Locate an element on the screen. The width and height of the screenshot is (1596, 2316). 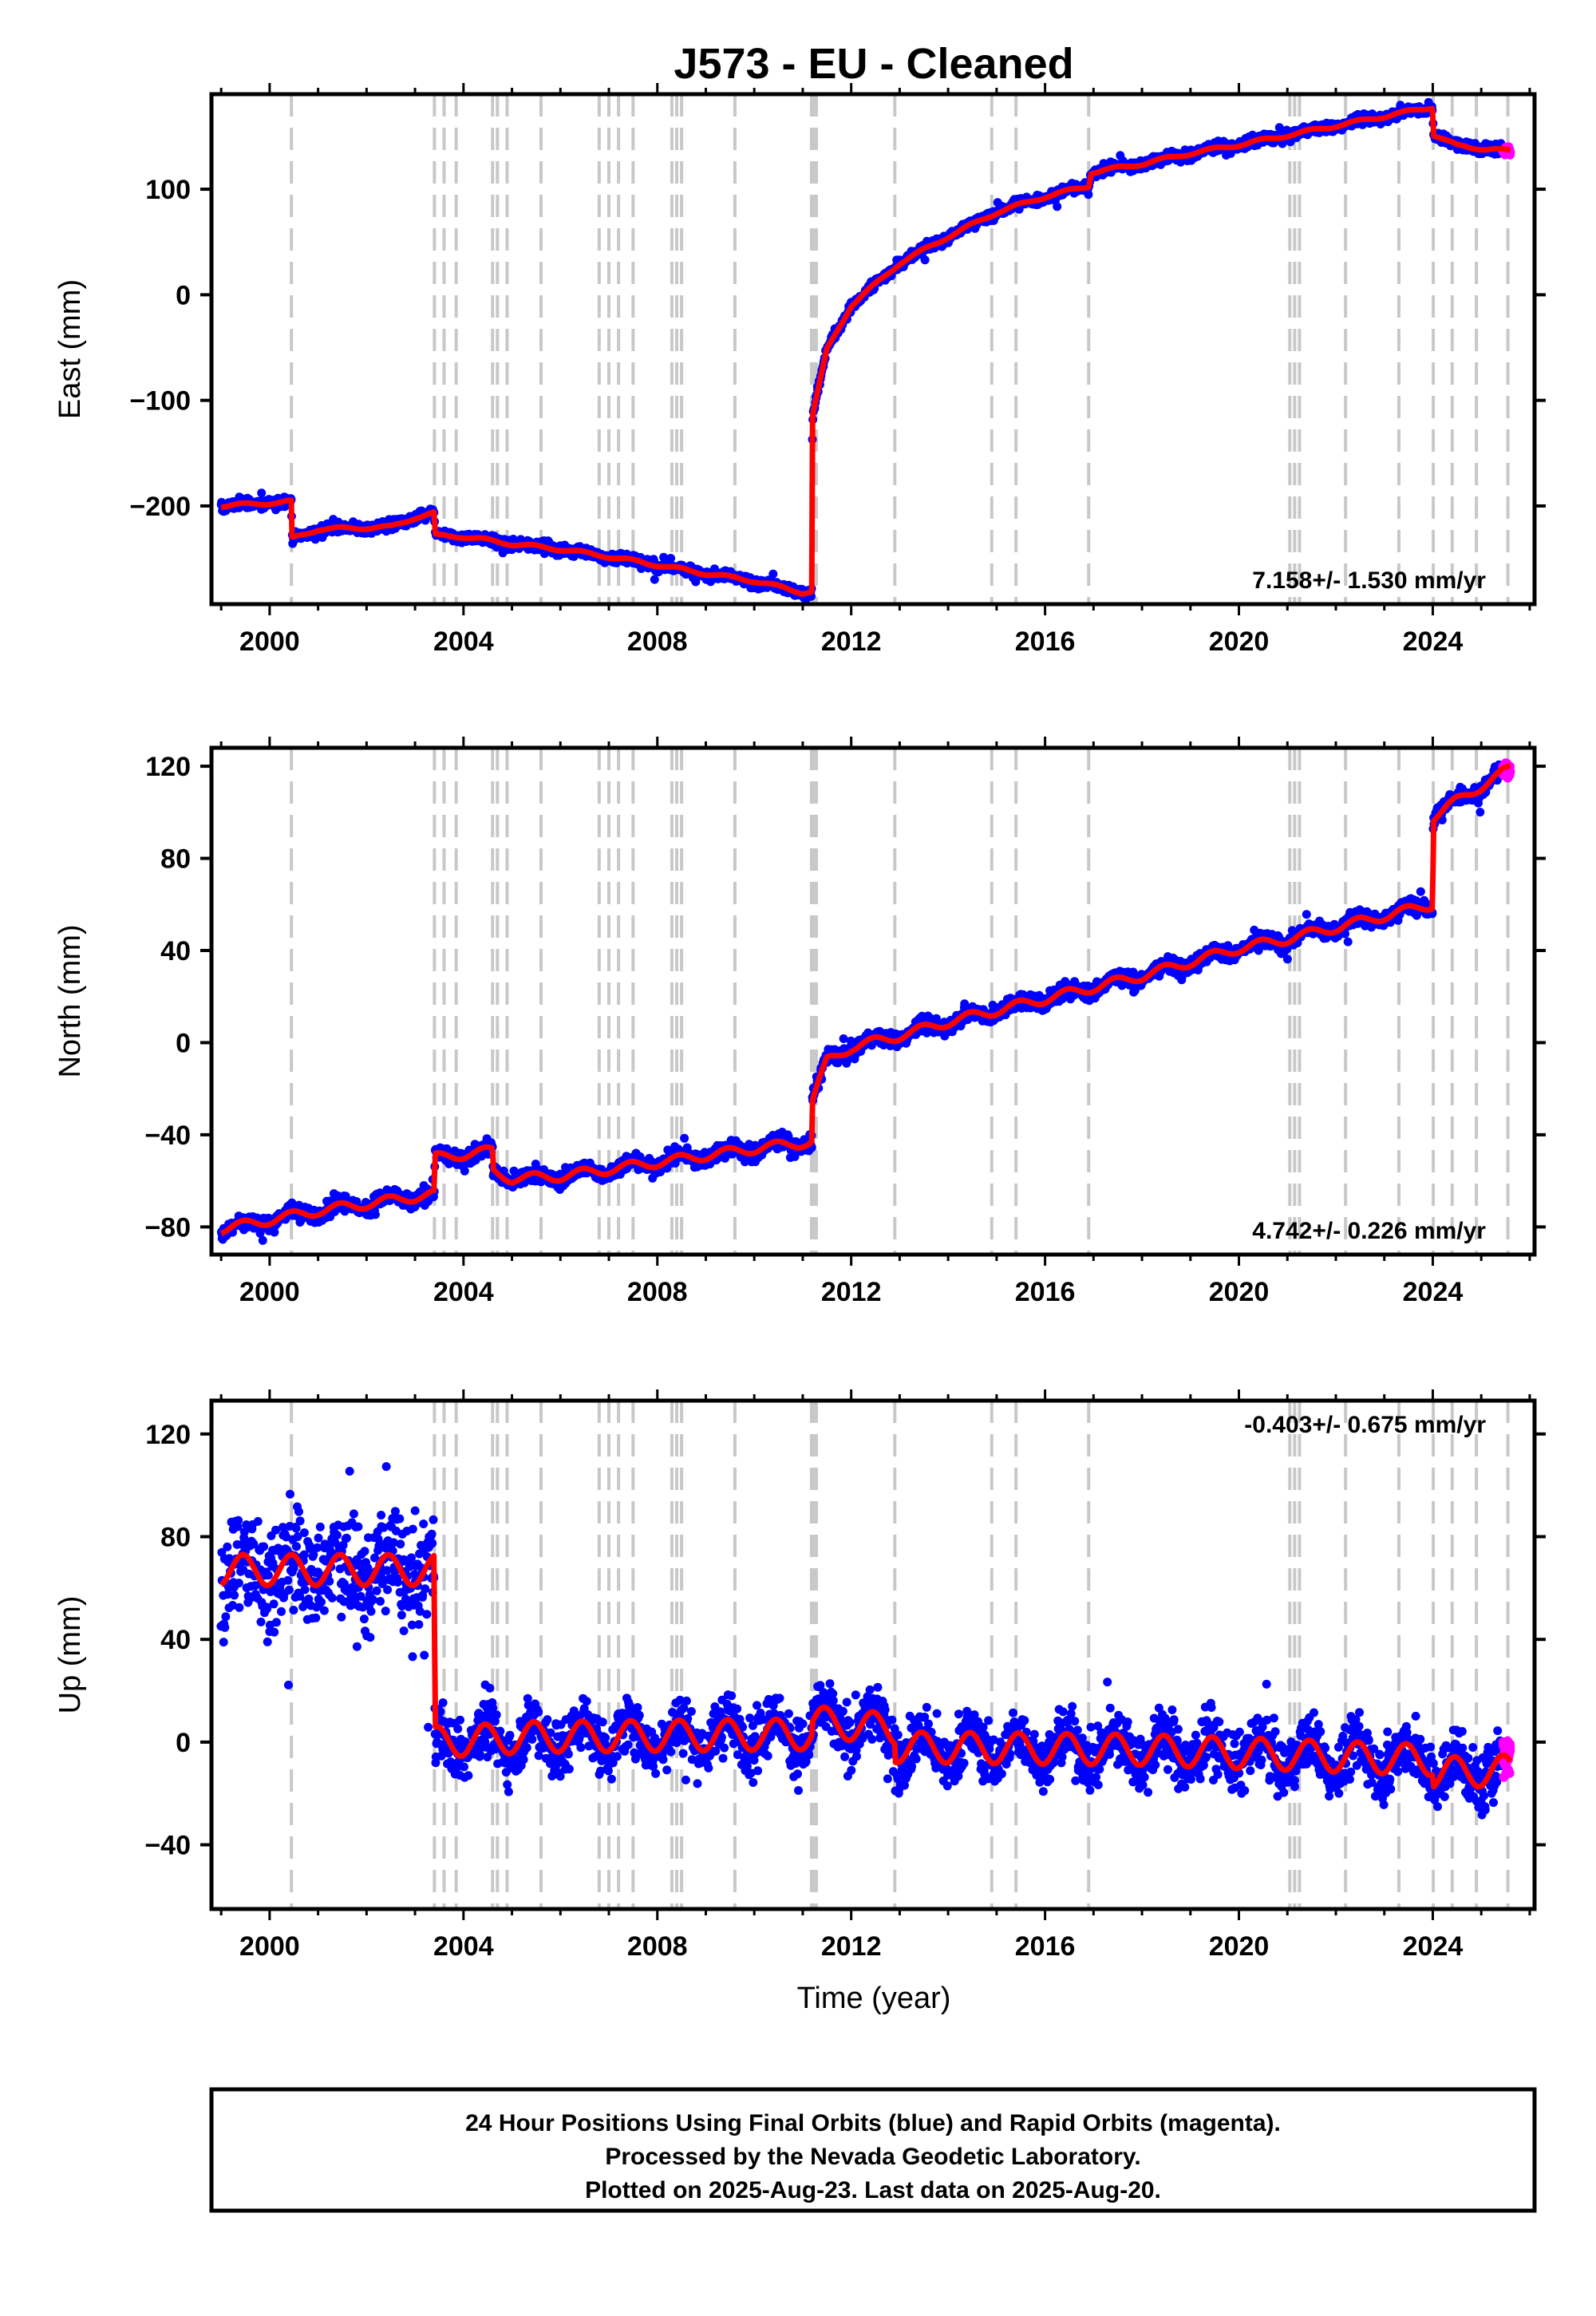
x-tick-label: 2012 is located at coordinates (851, 641).